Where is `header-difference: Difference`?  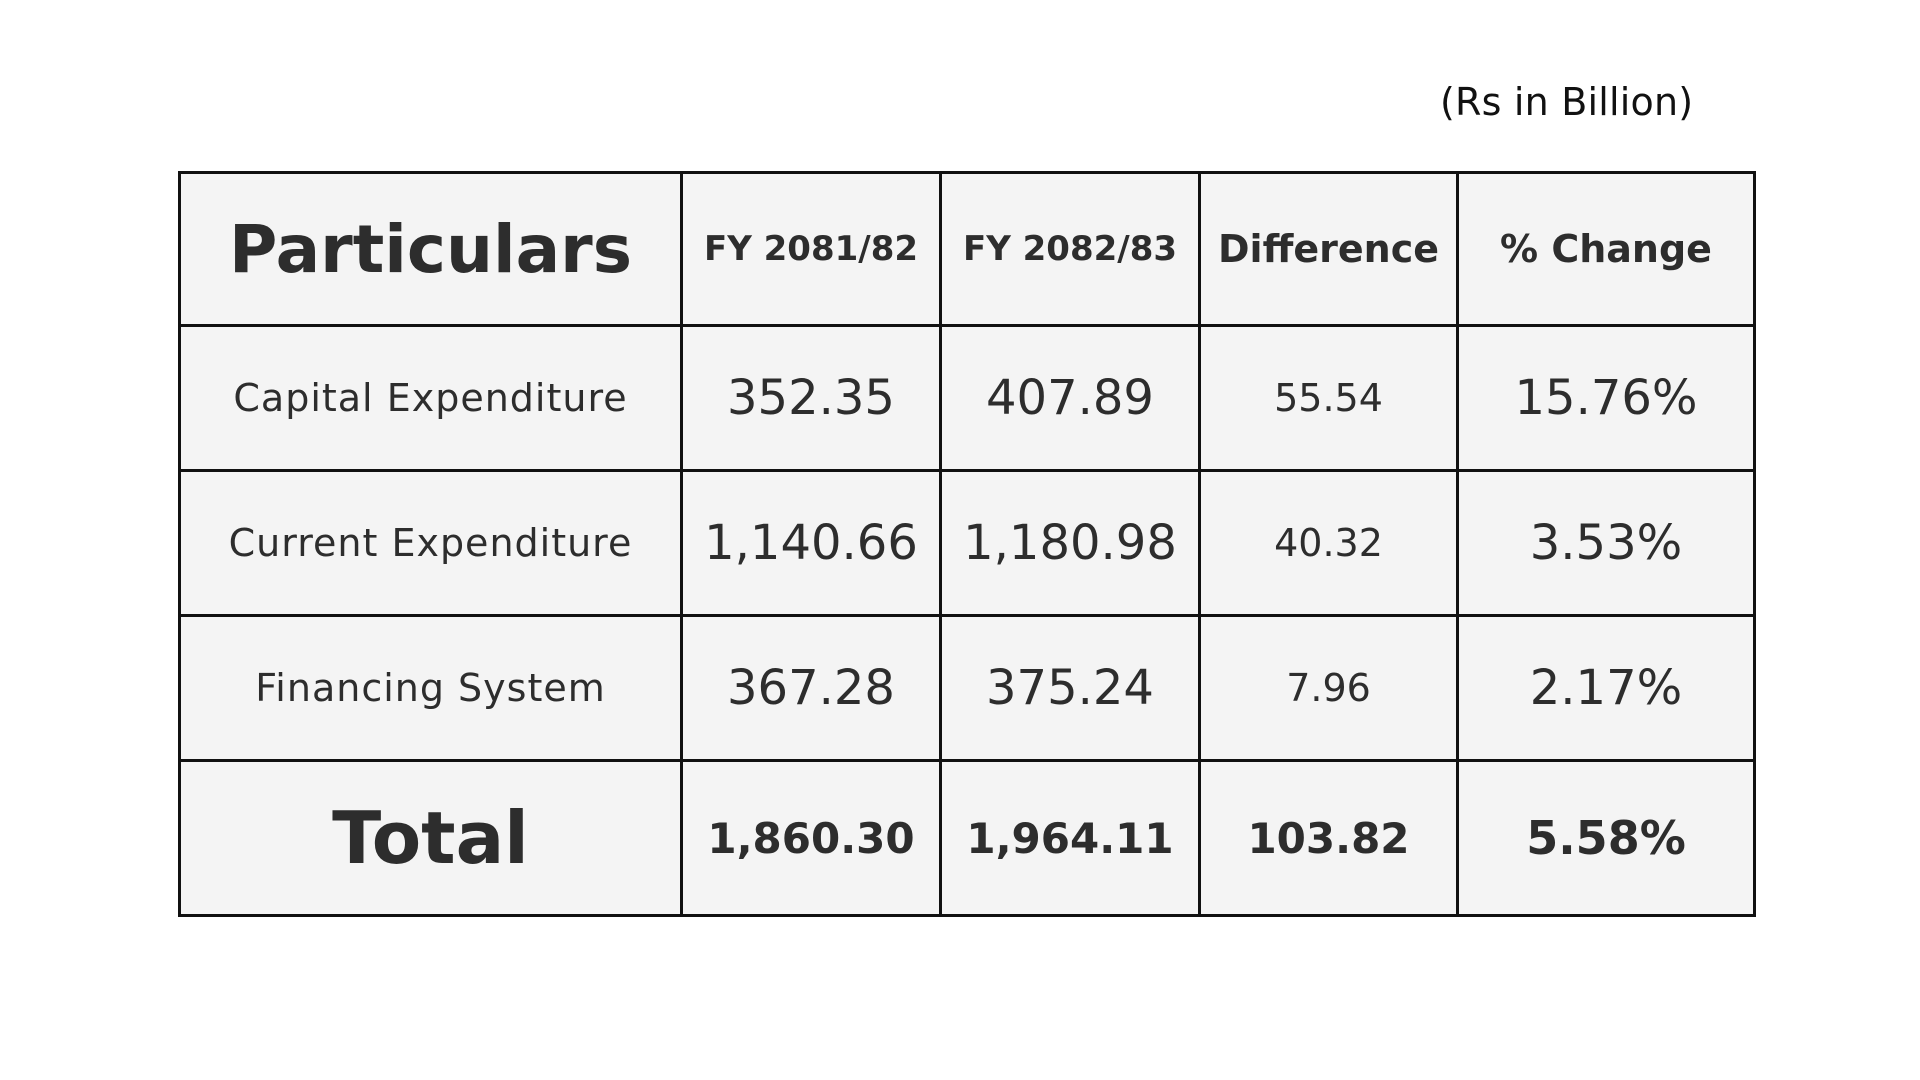
header-difference: Difference is located at coordinates (1328, 249).